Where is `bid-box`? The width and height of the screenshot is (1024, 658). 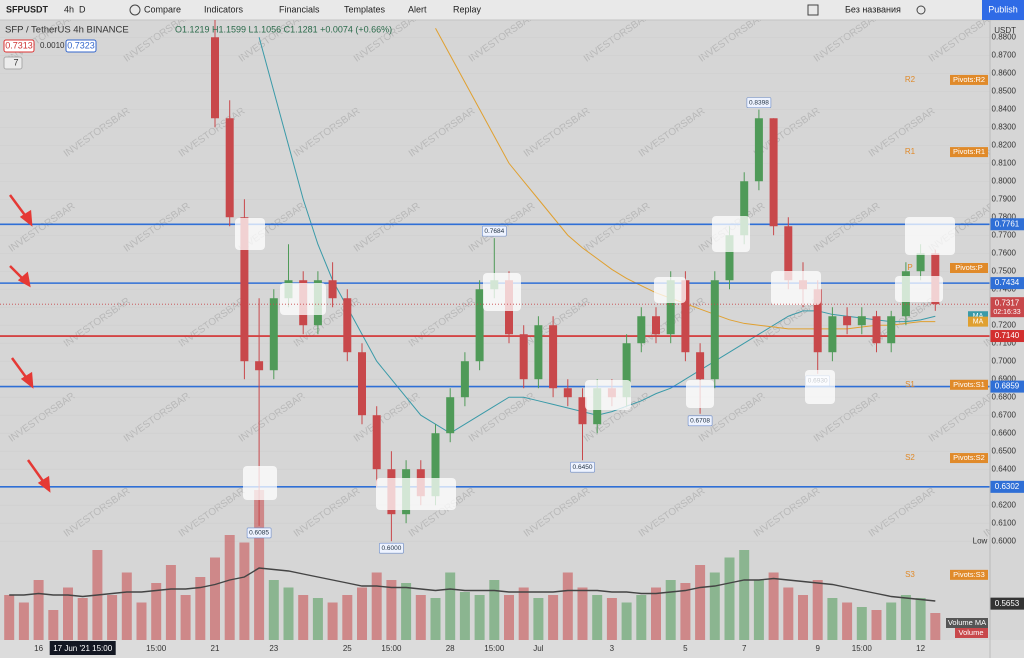
bid-box is located at coordinates (19, 46).